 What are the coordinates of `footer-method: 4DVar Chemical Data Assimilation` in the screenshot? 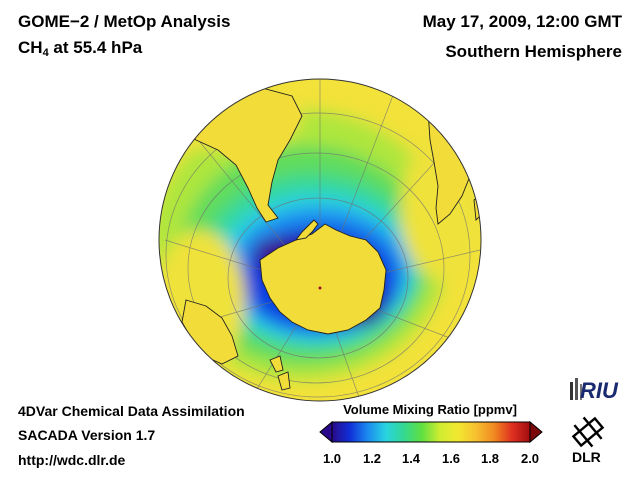 It's located at (131, 411).